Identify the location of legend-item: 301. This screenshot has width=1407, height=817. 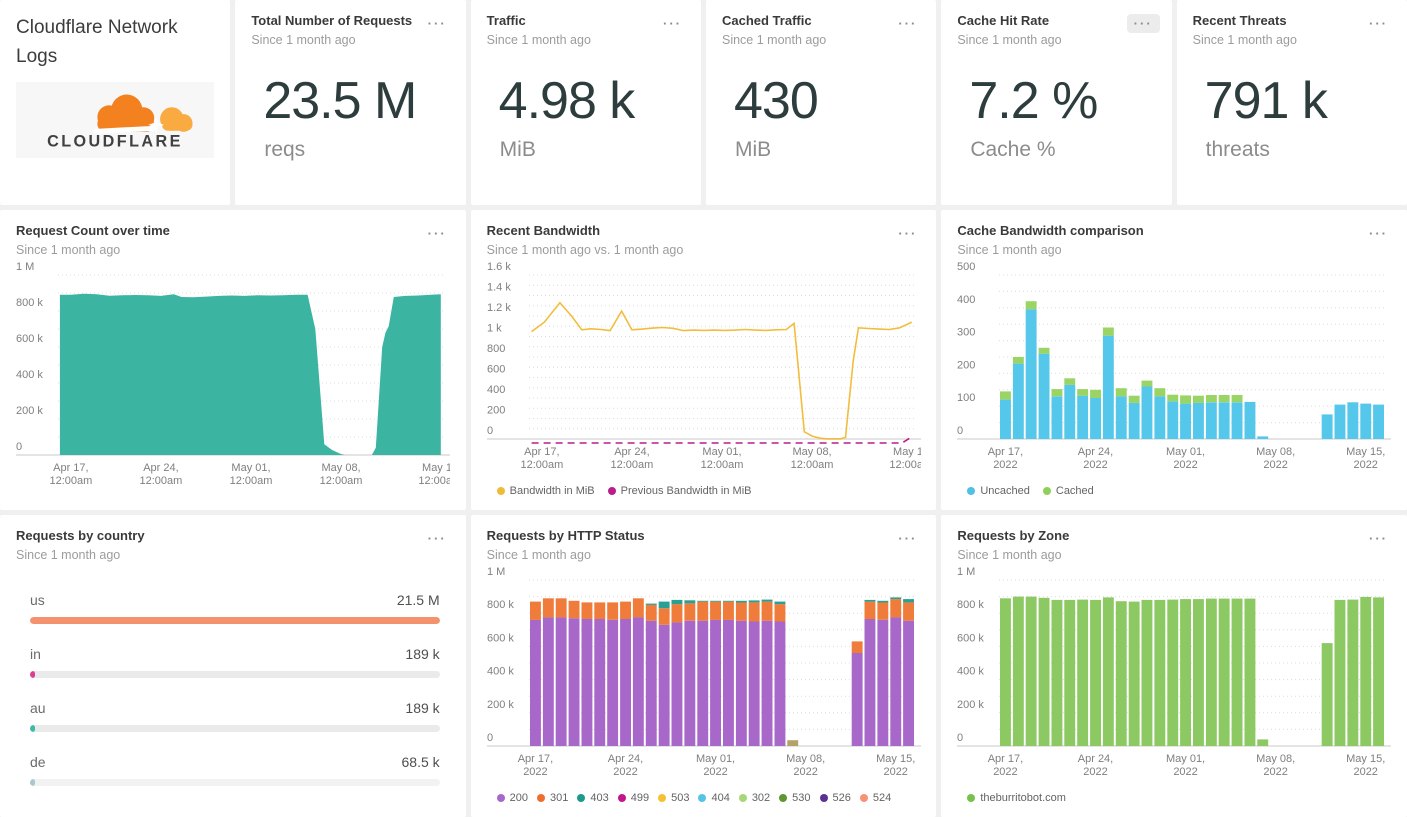
(552, 798).